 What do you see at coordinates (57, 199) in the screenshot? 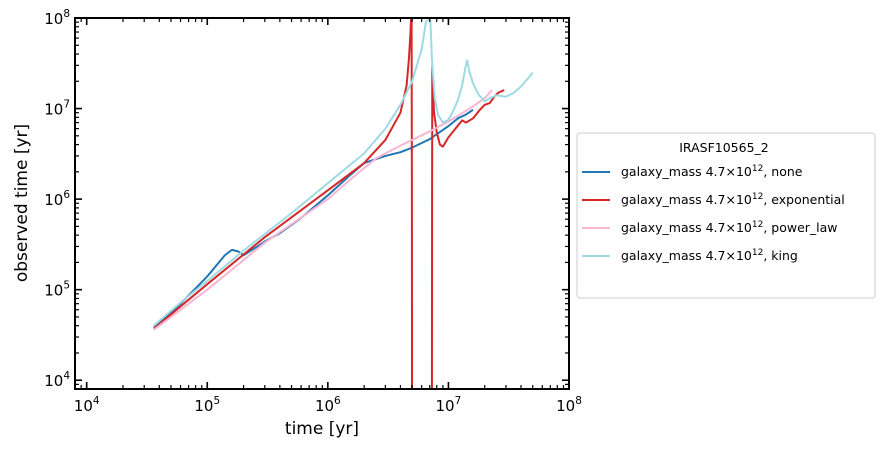
I see `y-tick-label: 10⁶` at bounding box center [57, 199].